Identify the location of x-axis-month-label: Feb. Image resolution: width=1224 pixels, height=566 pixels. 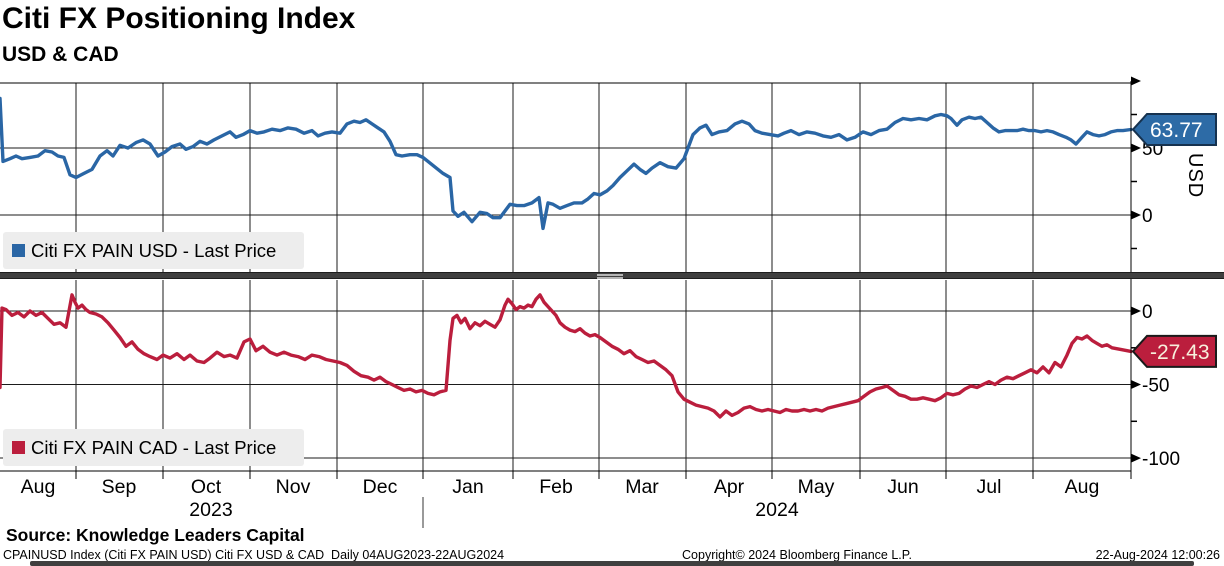
(556, 487).